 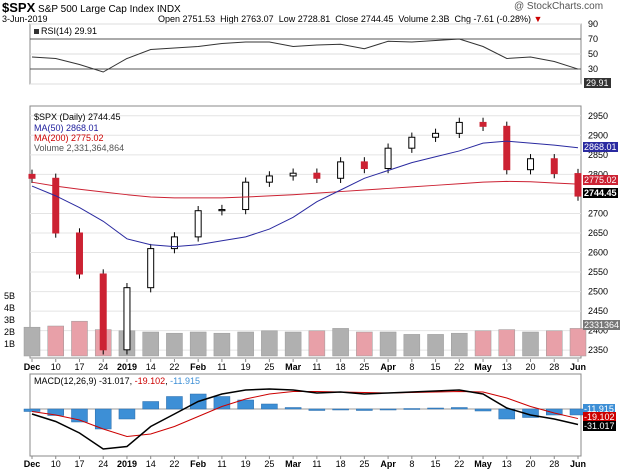 I want to click on price-legend-title: $SPX (Daily) 2744.45, so click(x=77, y=117).